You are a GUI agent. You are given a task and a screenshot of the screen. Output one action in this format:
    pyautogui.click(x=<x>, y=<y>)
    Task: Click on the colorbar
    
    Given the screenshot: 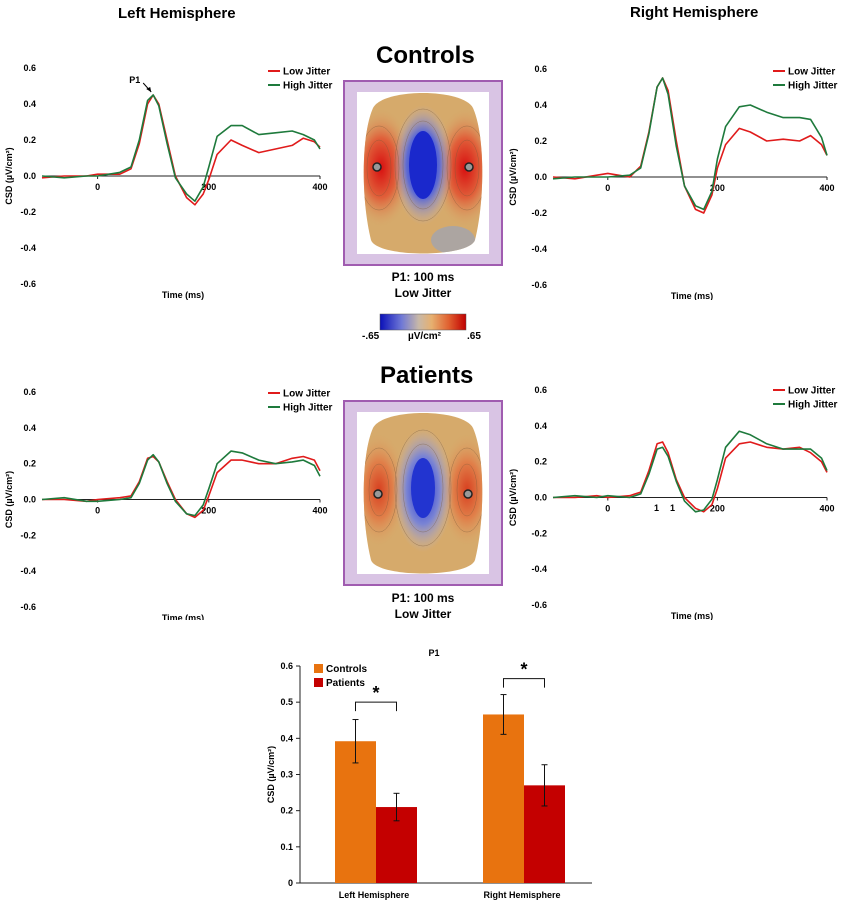 What is the action you would take?
    pyautogui.click(x=423, y=322)
    